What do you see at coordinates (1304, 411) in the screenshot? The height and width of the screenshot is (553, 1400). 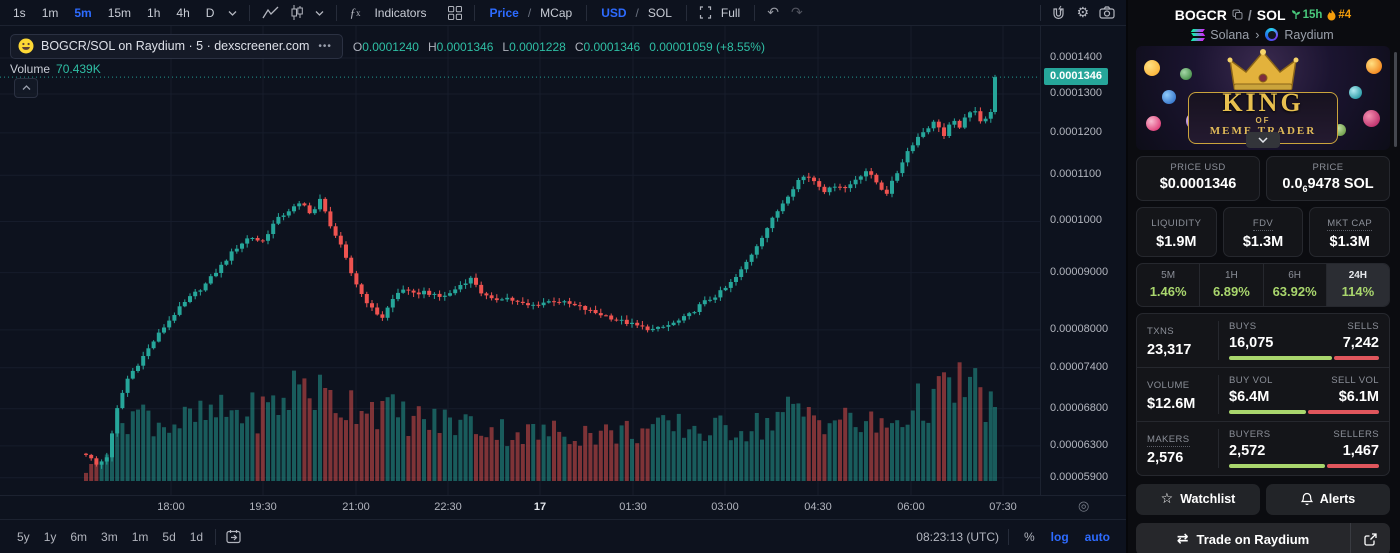 I see `buy-sell-vol-bar` at bounding box center [1304, 411].